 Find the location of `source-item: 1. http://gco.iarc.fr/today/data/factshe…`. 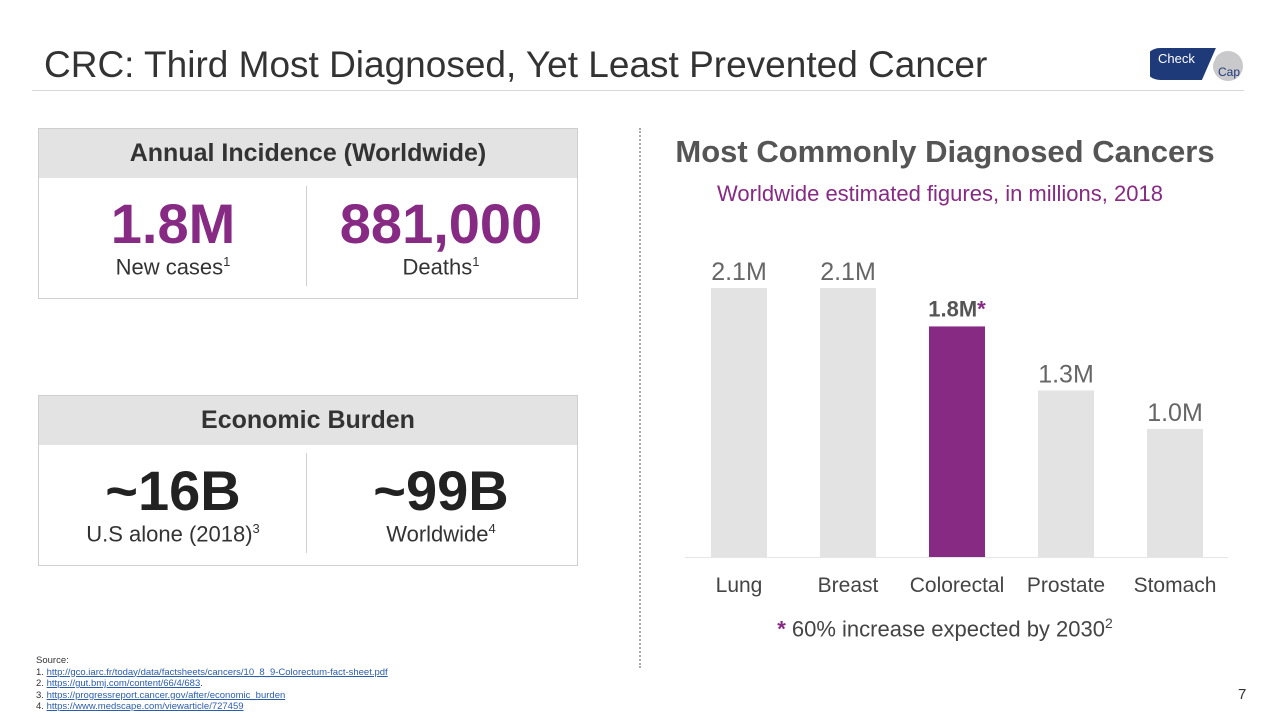

source-item: 1. http://gco.iarc.fr/today/data/factshe… is located at coordinates (212, 673).